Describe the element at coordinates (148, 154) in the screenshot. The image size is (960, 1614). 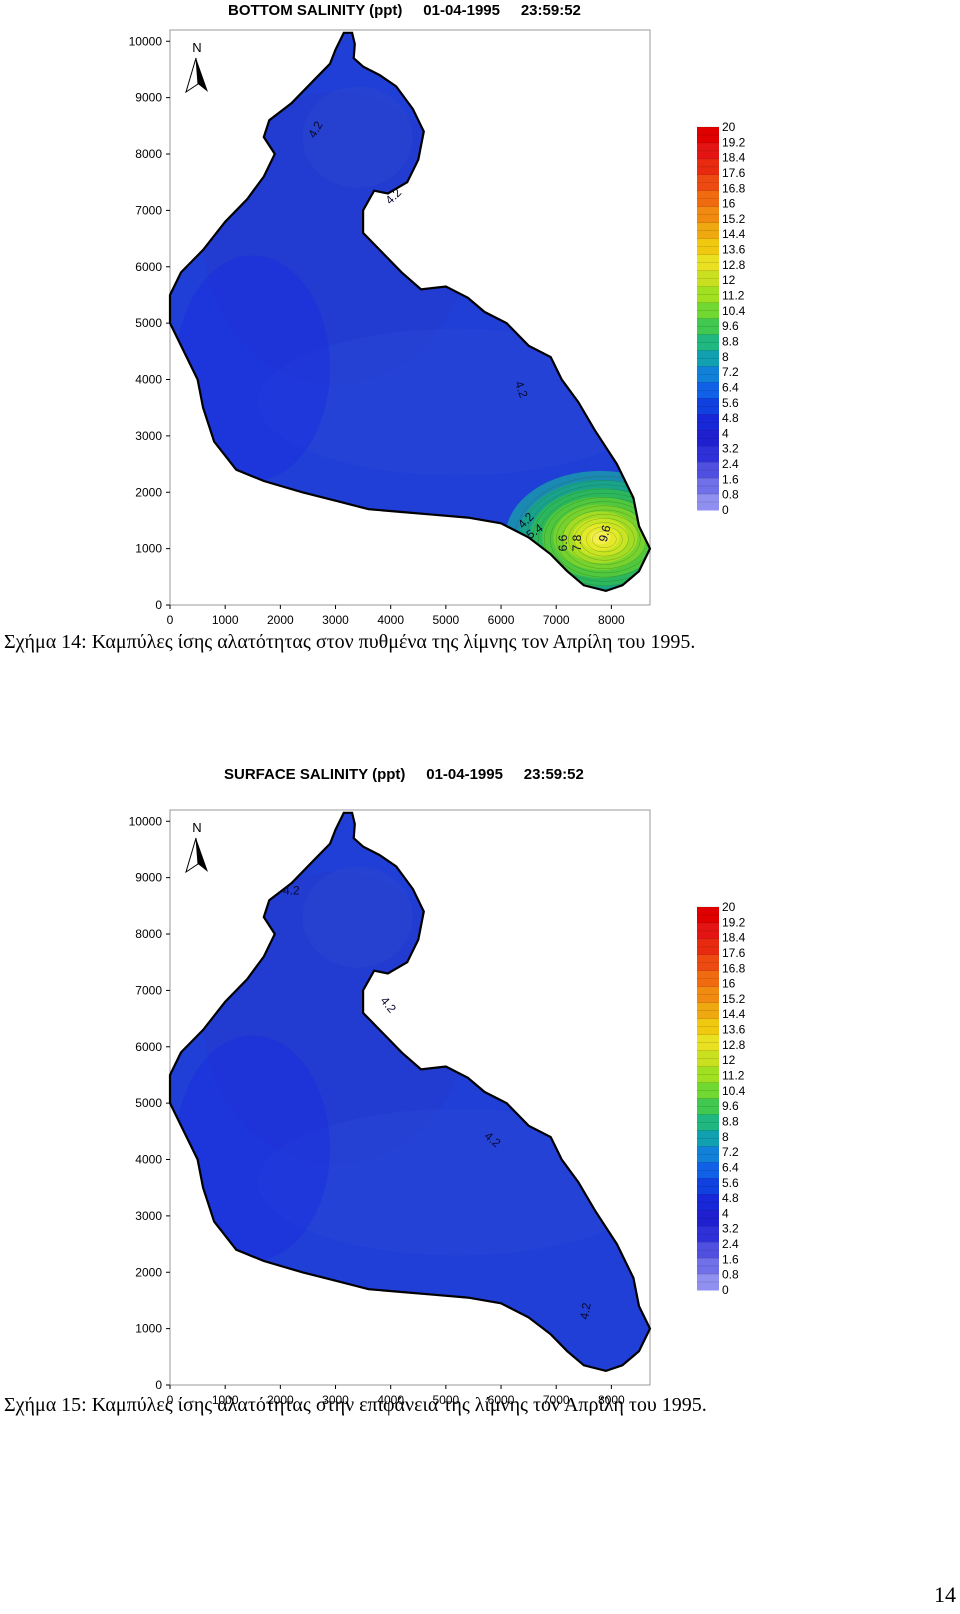
I see `y-tick-label: 8000` at that location.